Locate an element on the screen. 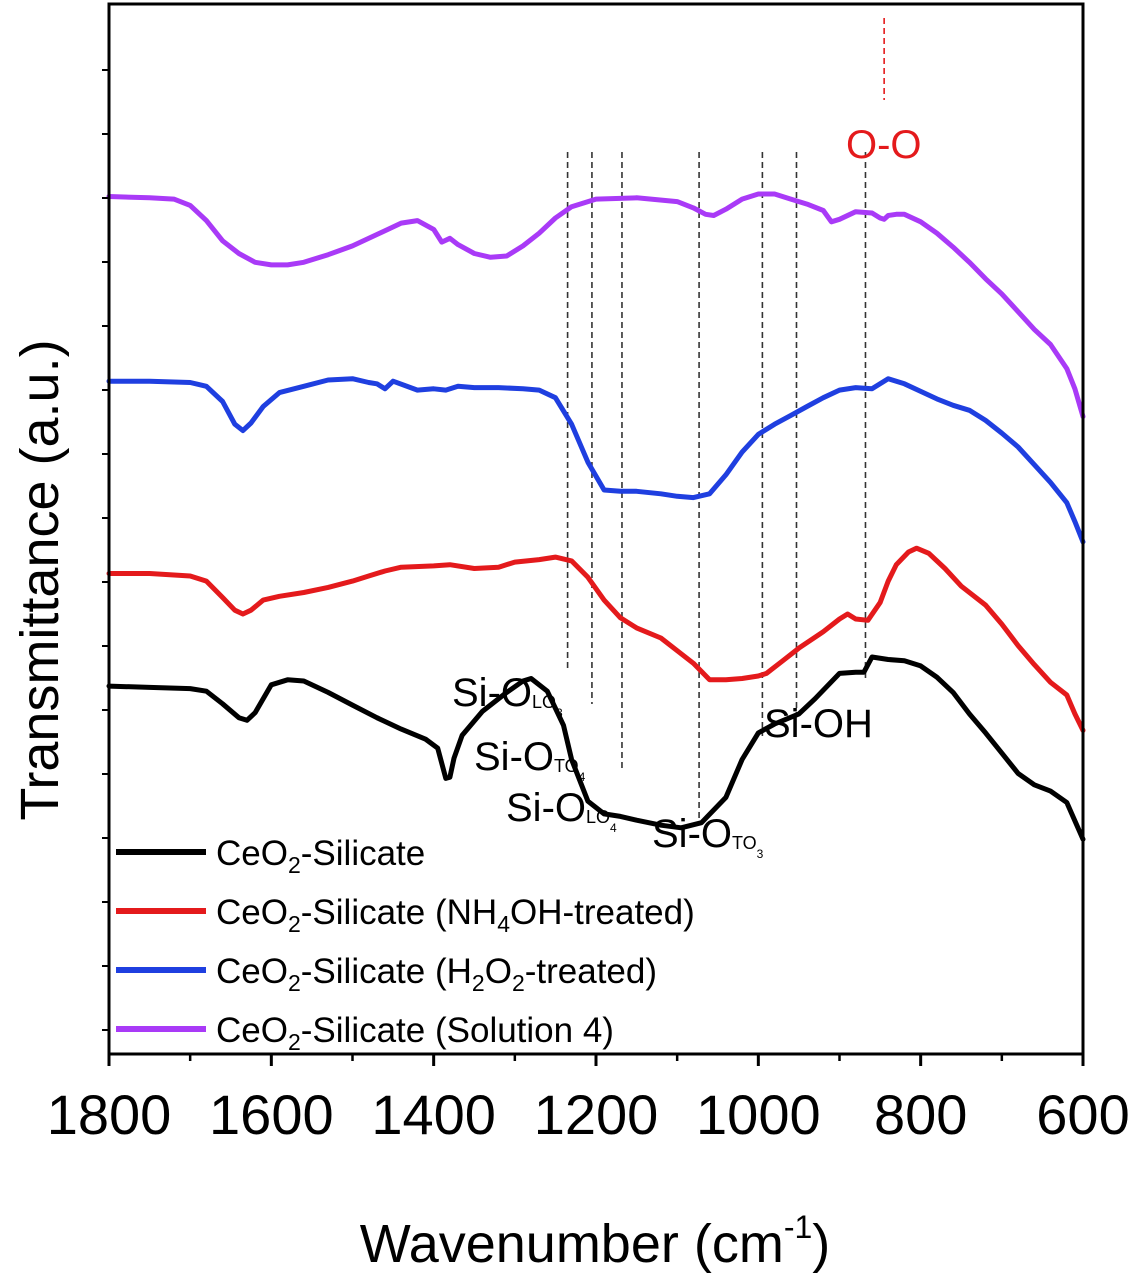 The height and width of the screenshot is (1280, 1137). legend-label: CeO2-Silicate (NH4OH-treated) is located at coordinates (455, 915).